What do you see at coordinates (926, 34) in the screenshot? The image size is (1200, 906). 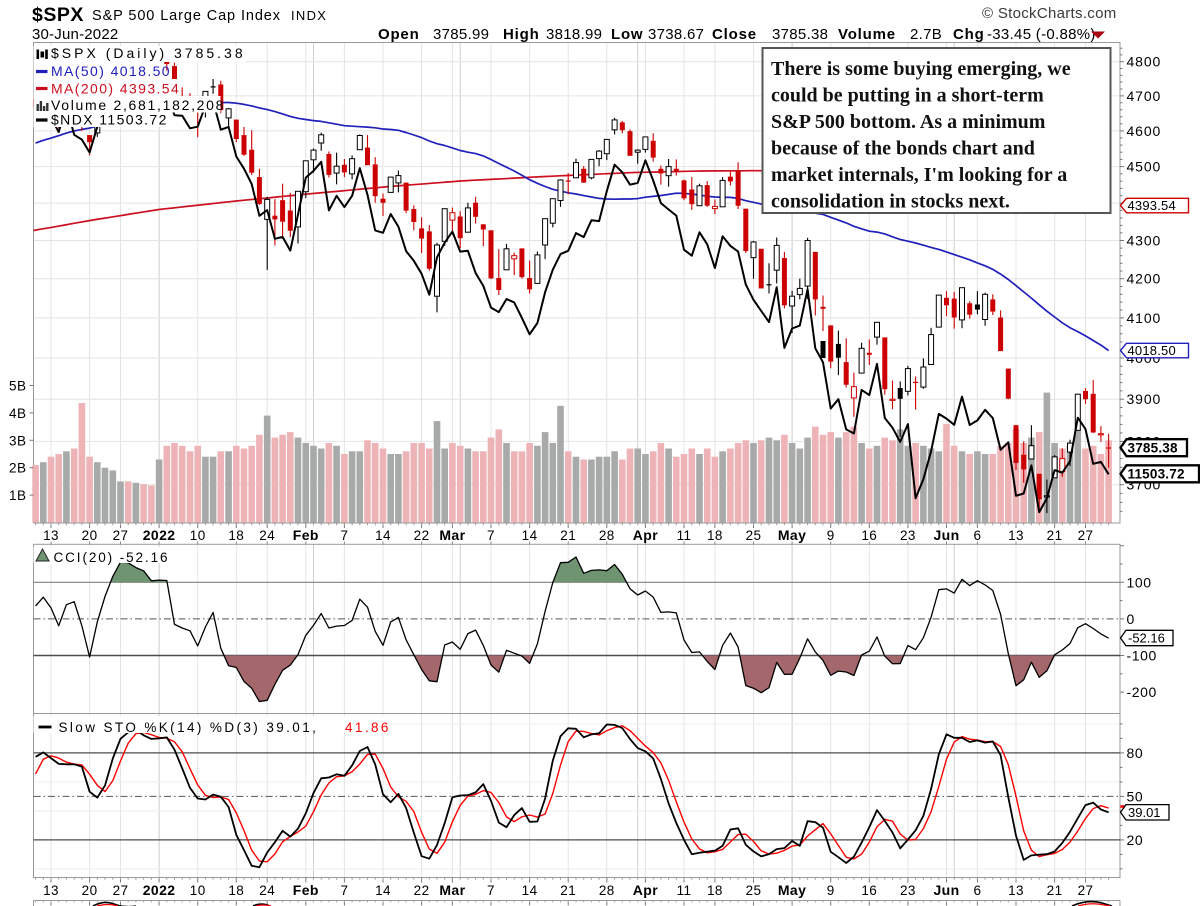 I see `svg-text: 2.7B` at bounding box center [926, 34].